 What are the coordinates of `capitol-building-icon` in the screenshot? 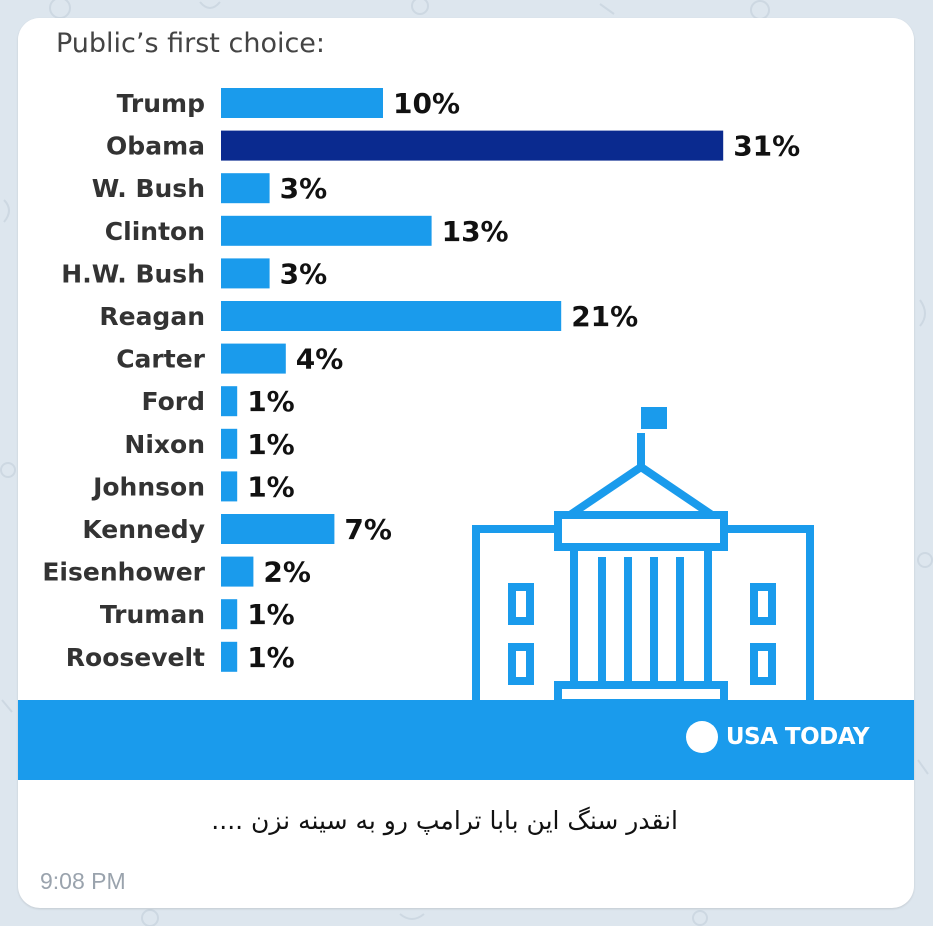 It's located at (643, 555).